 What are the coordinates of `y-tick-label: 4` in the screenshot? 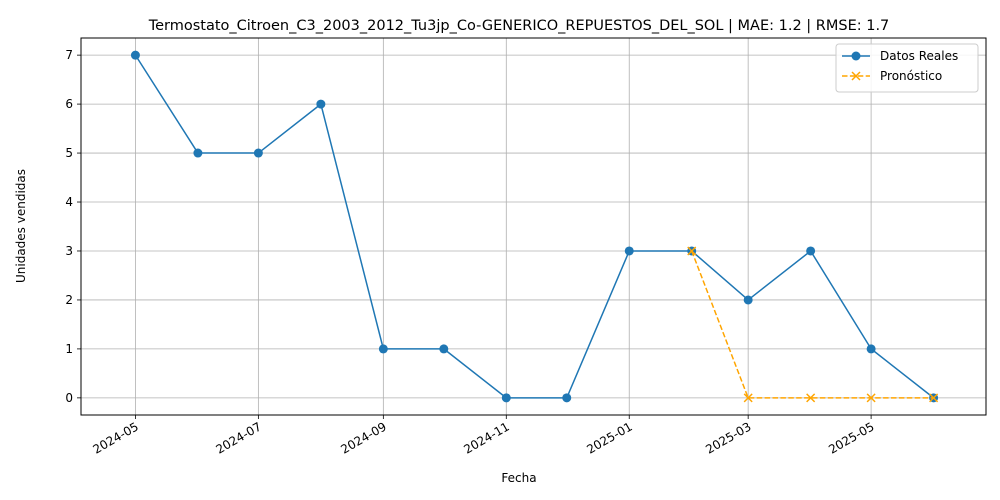 It's located at (69, 202).